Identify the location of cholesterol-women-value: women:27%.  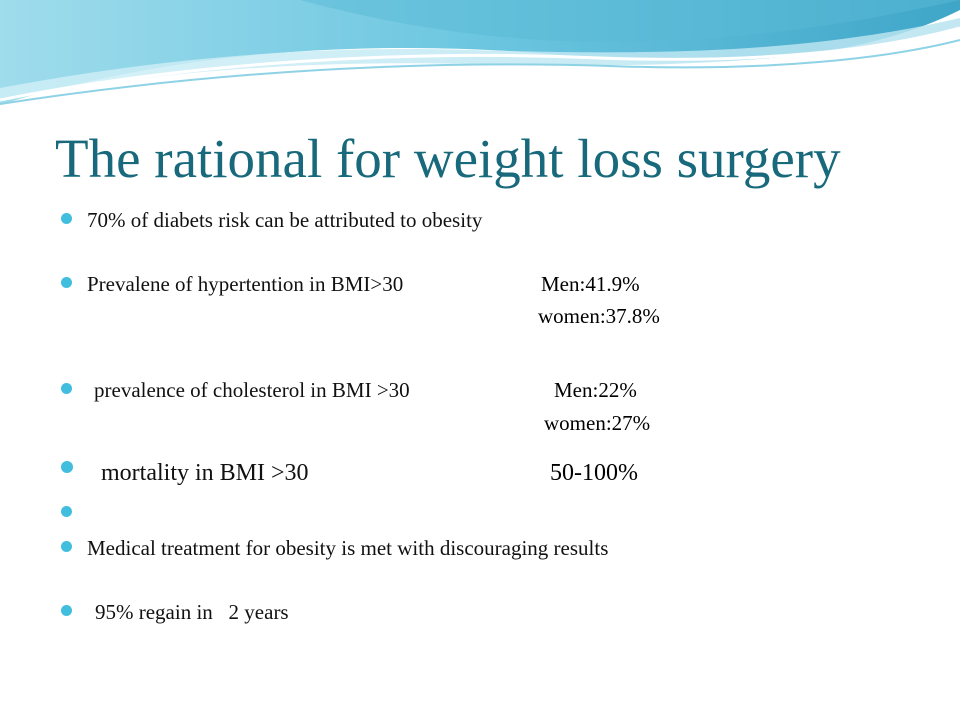
(597, 423).